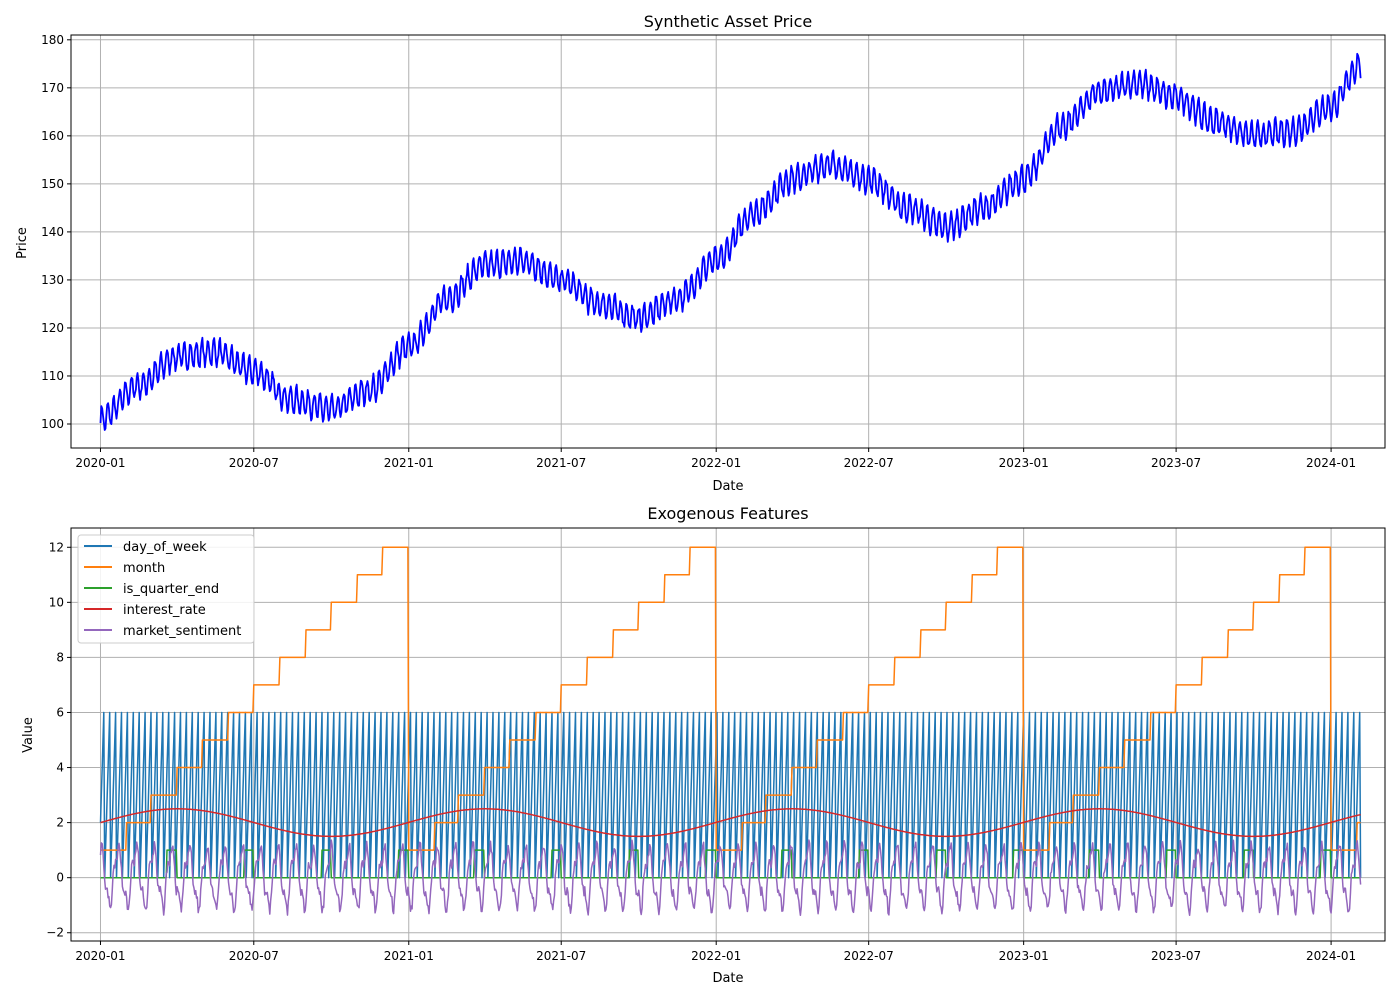 The width and height of the screenshot is (1400, 1000). What do you see at coordinates (727, 486) in the screenshot?
I see `price-chart-x-axis-label: Date` at bounding box center [727, 486].